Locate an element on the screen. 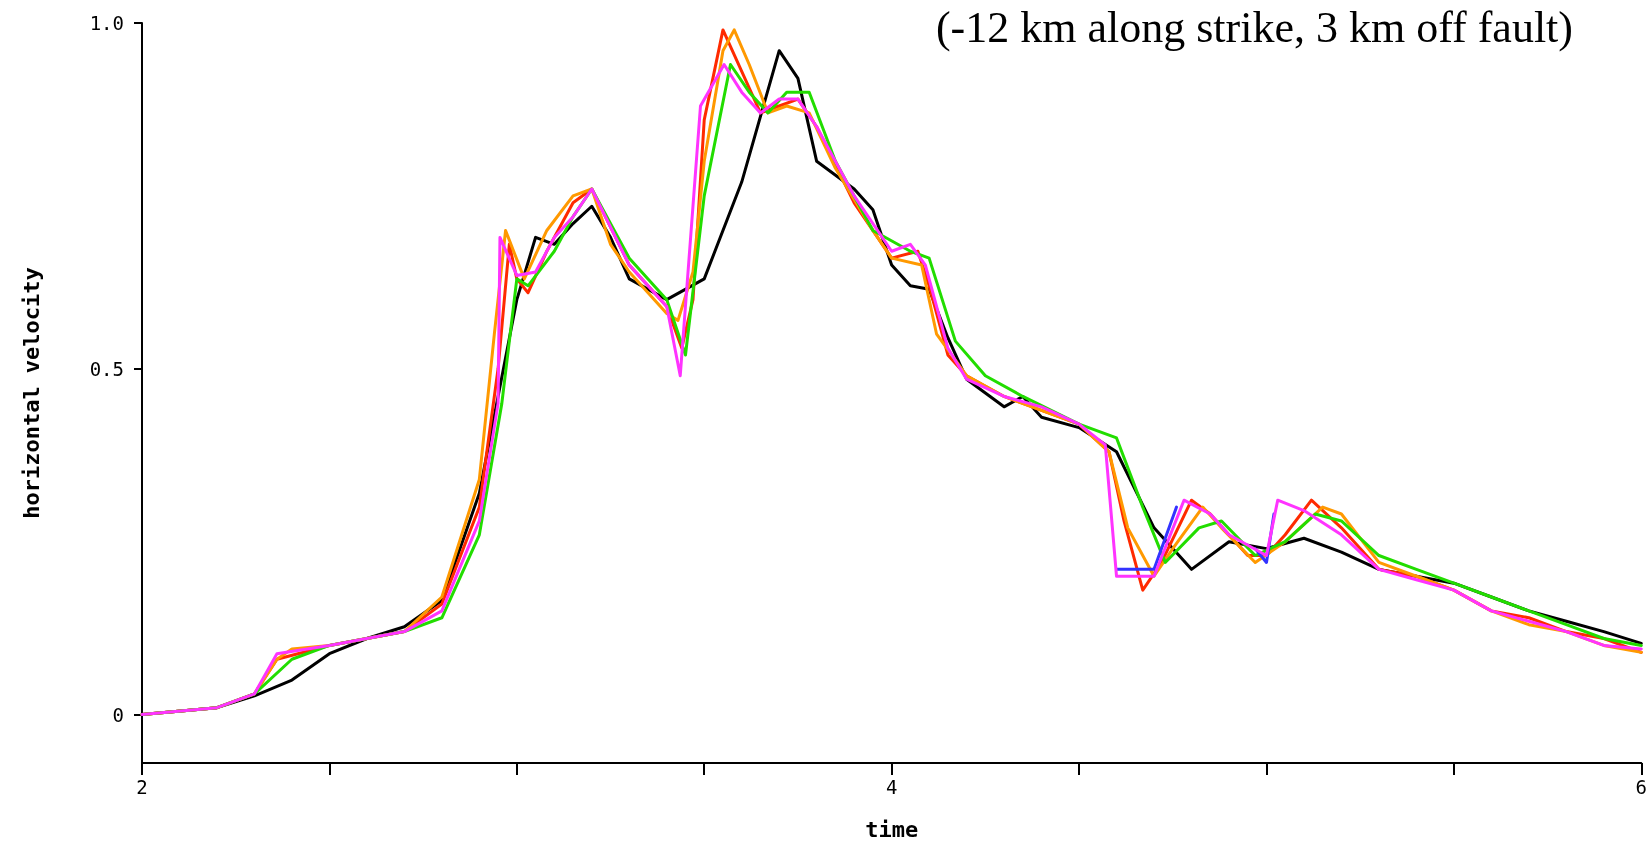 The image size is (1650, 862). x-tick-label: 4 is located at coordinates (891, 786).